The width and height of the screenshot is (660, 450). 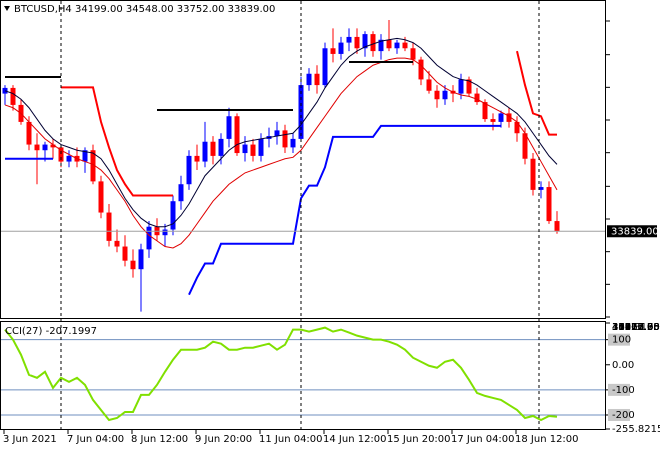 I want to click on y-tick-label: 30811.95, so click(x=636, y=327).